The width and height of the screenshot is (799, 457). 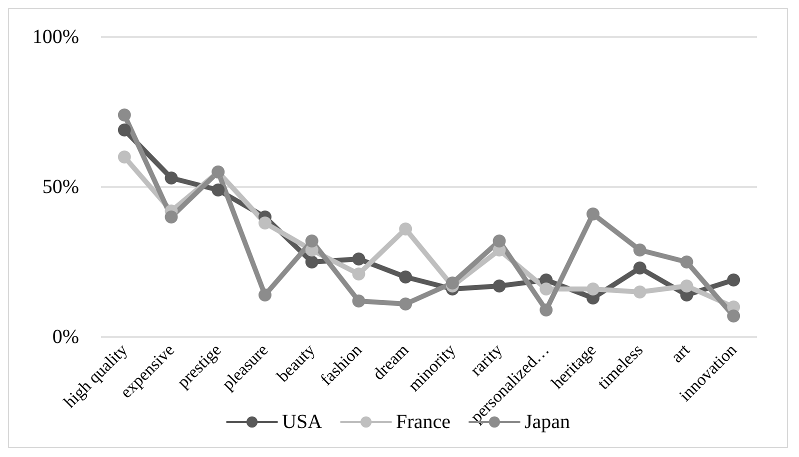 I want to click on y-tick-label: 100%, so click(x=55, y=37).